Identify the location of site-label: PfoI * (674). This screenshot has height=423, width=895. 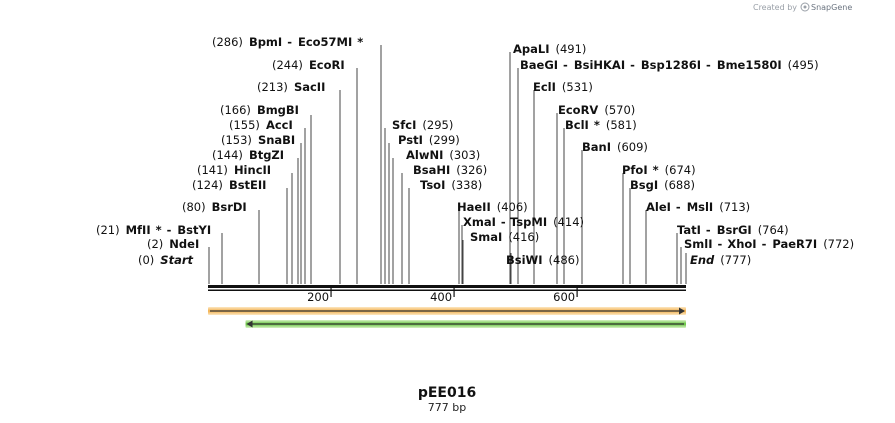
(659, 170).